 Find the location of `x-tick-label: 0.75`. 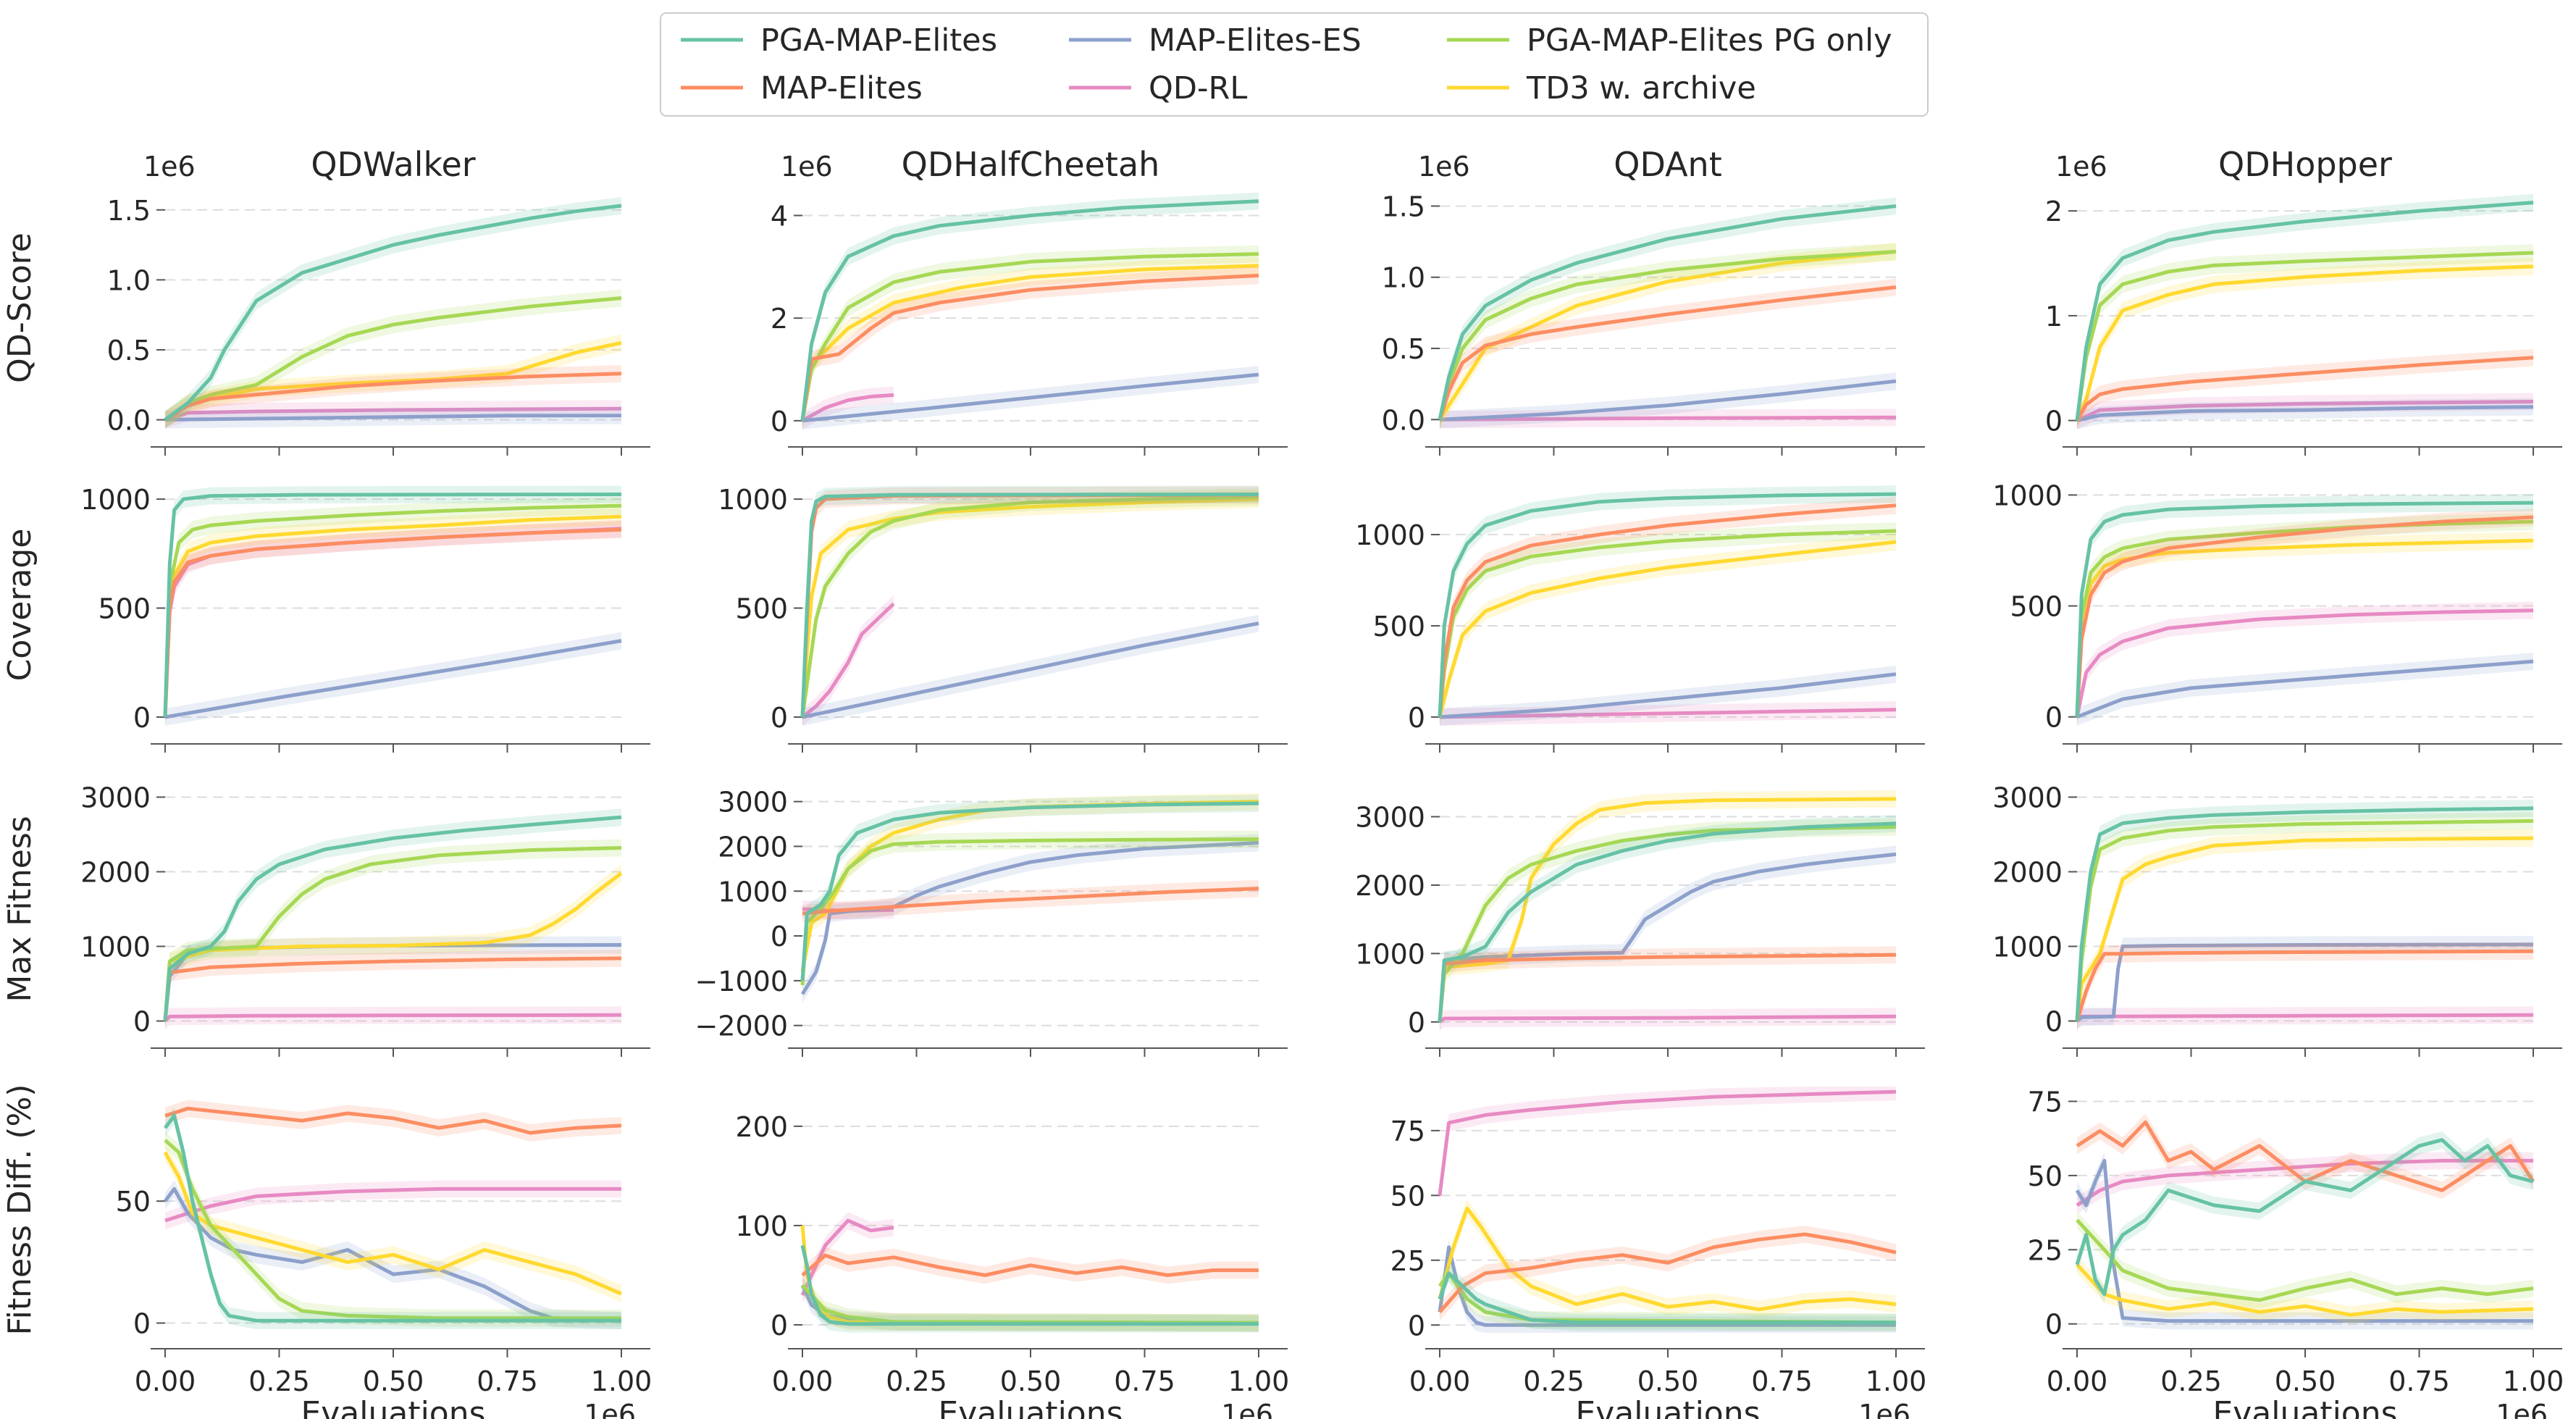

x-tick-label: 0.75 is located at coordinates (507, 1381).